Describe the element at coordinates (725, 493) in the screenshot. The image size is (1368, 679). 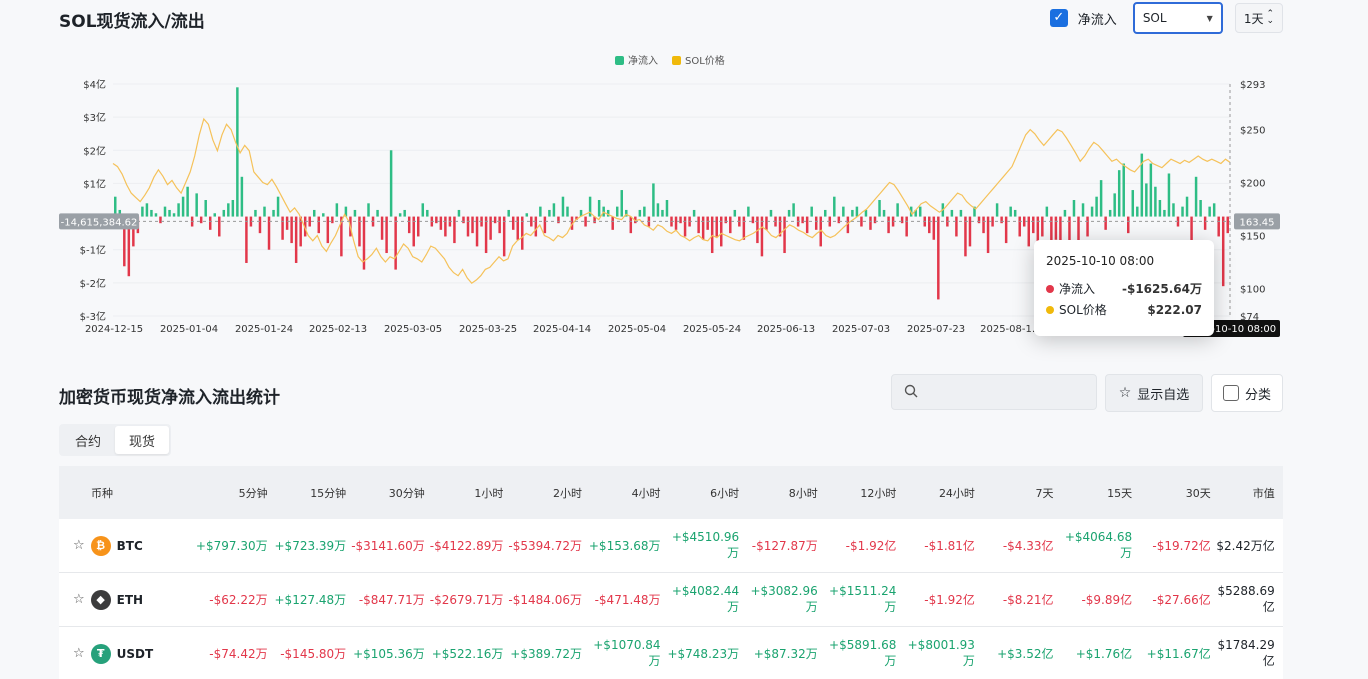
I see `column-header: 6小时` at that location.